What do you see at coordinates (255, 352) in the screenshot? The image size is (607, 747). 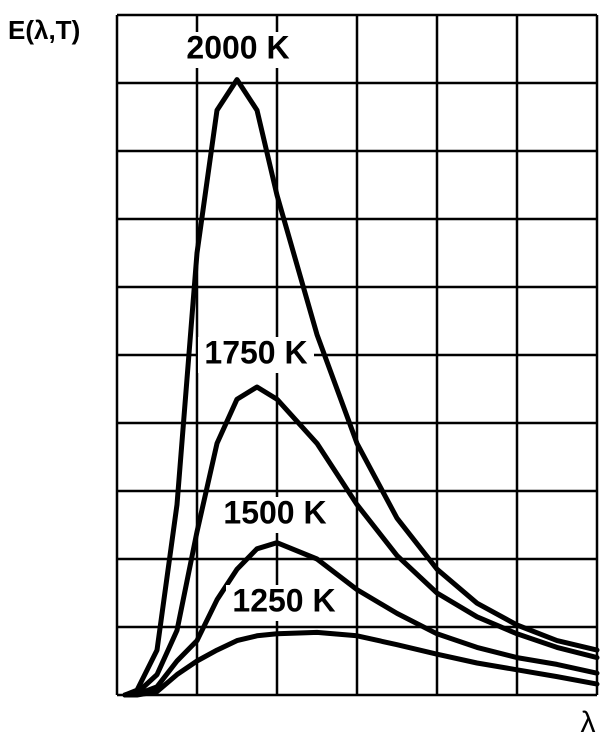 I see `curve-label: 1750 K` at bounding box center [255, 352].